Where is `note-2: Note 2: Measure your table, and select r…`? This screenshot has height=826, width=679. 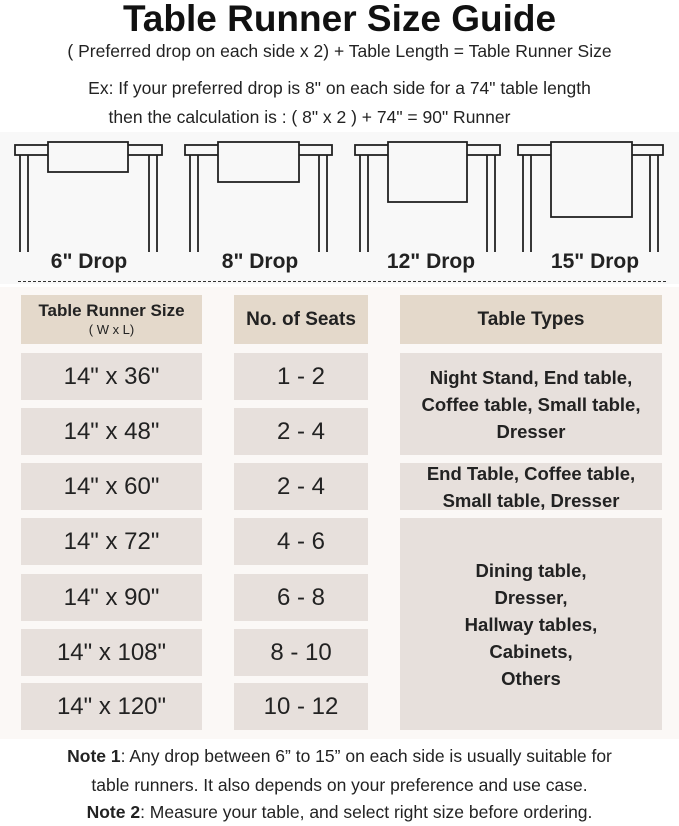
note-2: Note 2: Measure your table, and select r… is located at coordinates (339, 812).